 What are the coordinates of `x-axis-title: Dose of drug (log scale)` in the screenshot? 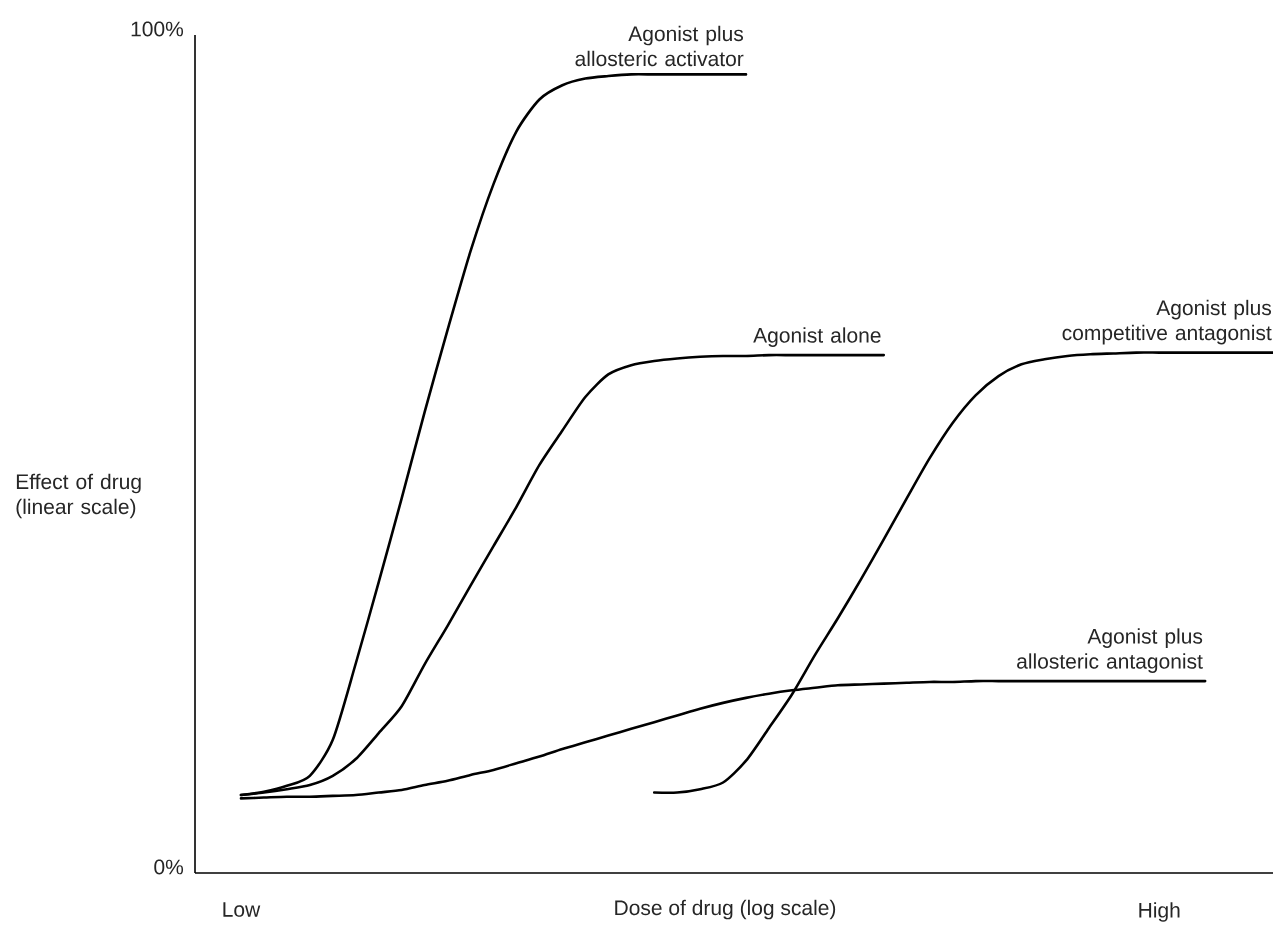 It's located at (725, 909).